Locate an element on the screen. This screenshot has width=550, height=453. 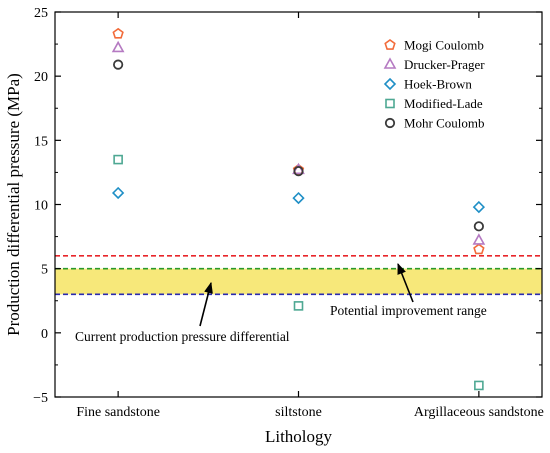
y-tick-label: −5 is located at coordinates (40, 398).